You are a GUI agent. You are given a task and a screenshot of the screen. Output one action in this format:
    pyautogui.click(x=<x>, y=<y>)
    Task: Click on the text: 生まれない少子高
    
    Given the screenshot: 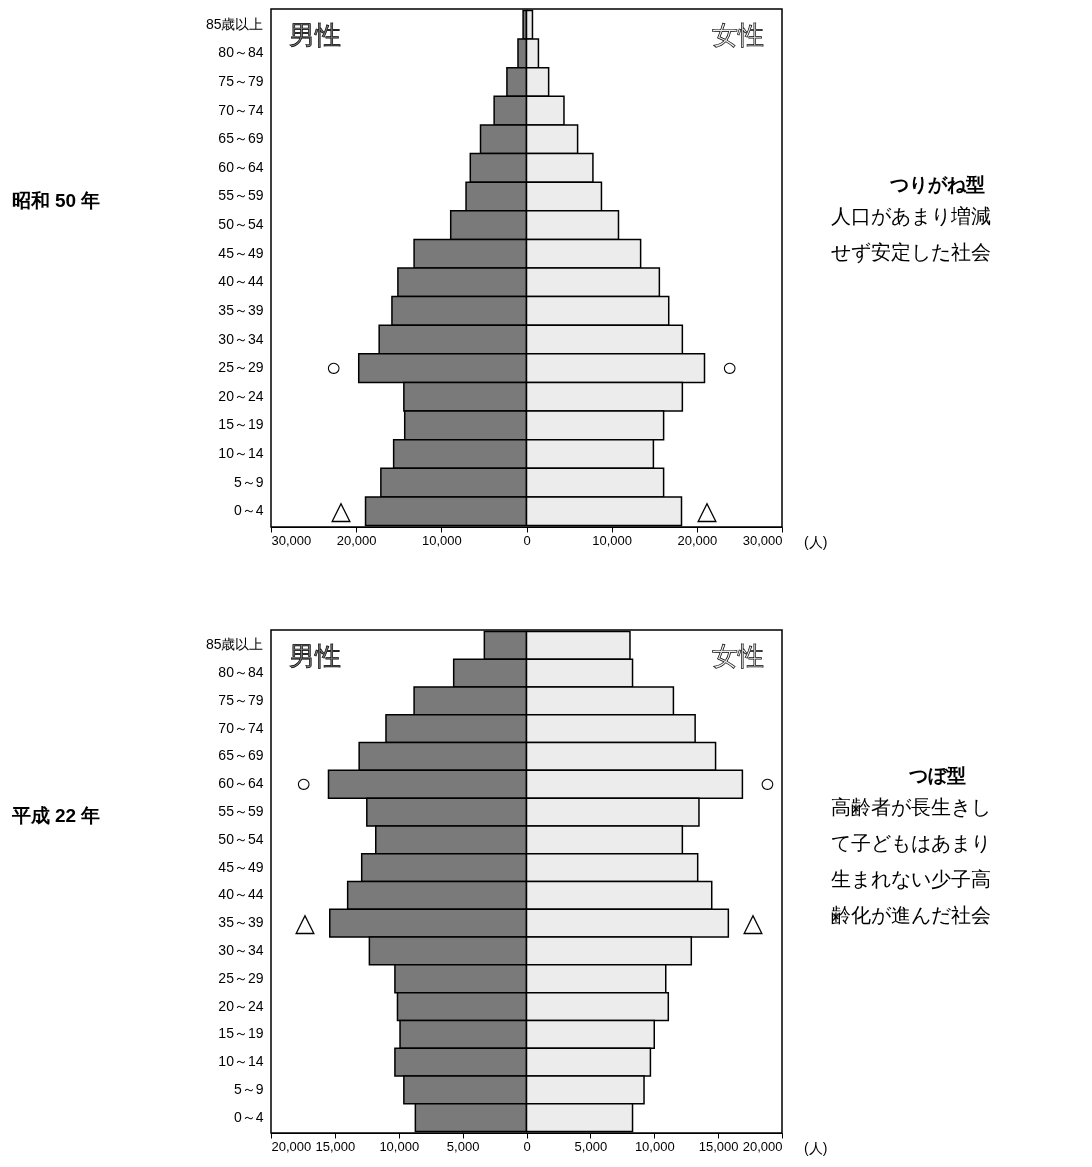 What is the action you would take?
    pyautogui.click(x=911, y=878)
    